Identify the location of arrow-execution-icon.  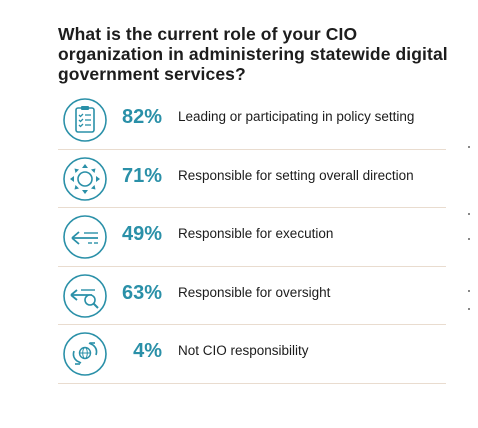
(85, 237).